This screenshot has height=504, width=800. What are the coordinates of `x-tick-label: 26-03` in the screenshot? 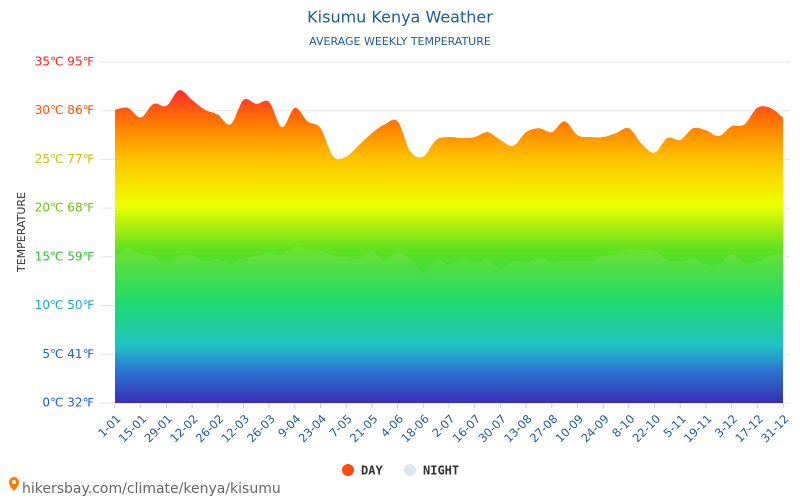 It's located at (261, 429).